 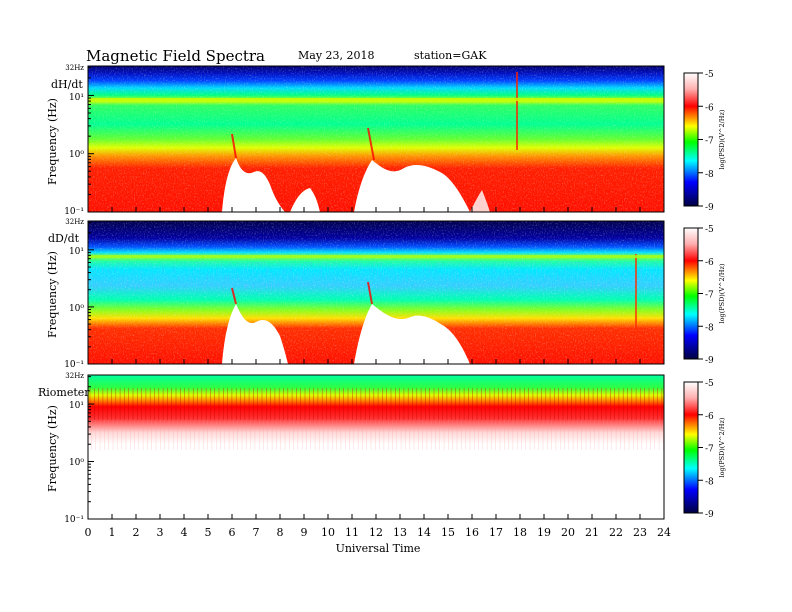 I want to click on panel-riometer-ytop: 32Hz, so click(x=74, y=376).